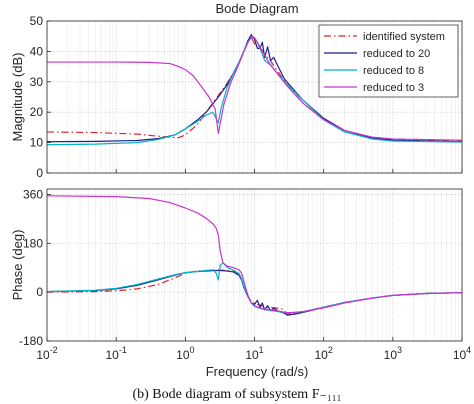 This screenshot has height=404, width=474. Describe the element at coordinates (393, 71) in the screenshot. I see `legend-label: reduced to 8` at that location.